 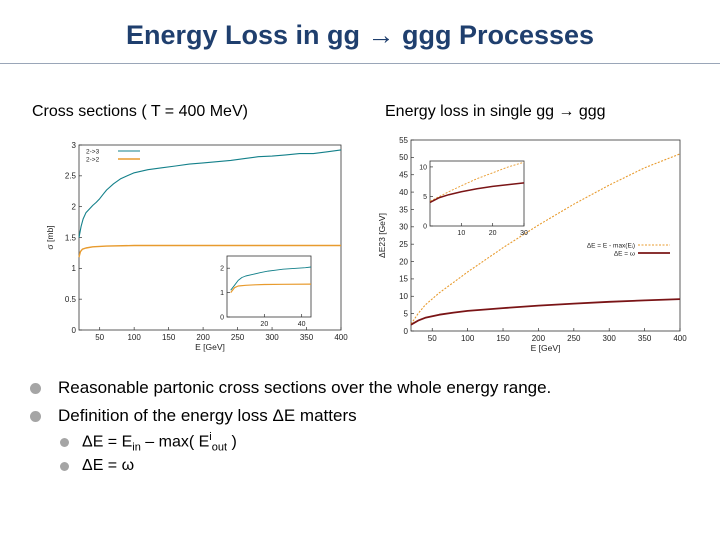 I want to click on y-tick-label: 10, so click(x=403, y=296).